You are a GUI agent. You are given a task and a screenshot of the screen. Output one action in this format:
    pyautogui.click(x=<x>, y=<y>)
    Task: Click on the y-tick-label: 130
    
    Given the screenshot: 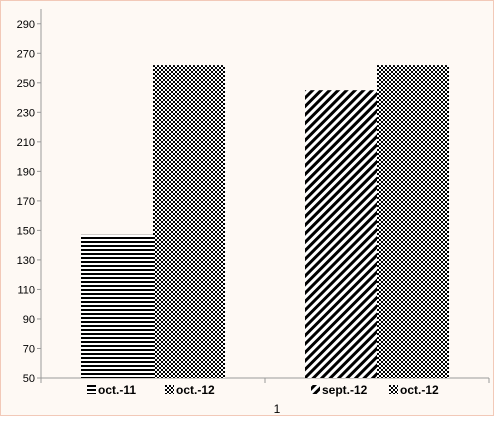 What is the action you would take?
    pyautogui.click(x=26, y=261)
    